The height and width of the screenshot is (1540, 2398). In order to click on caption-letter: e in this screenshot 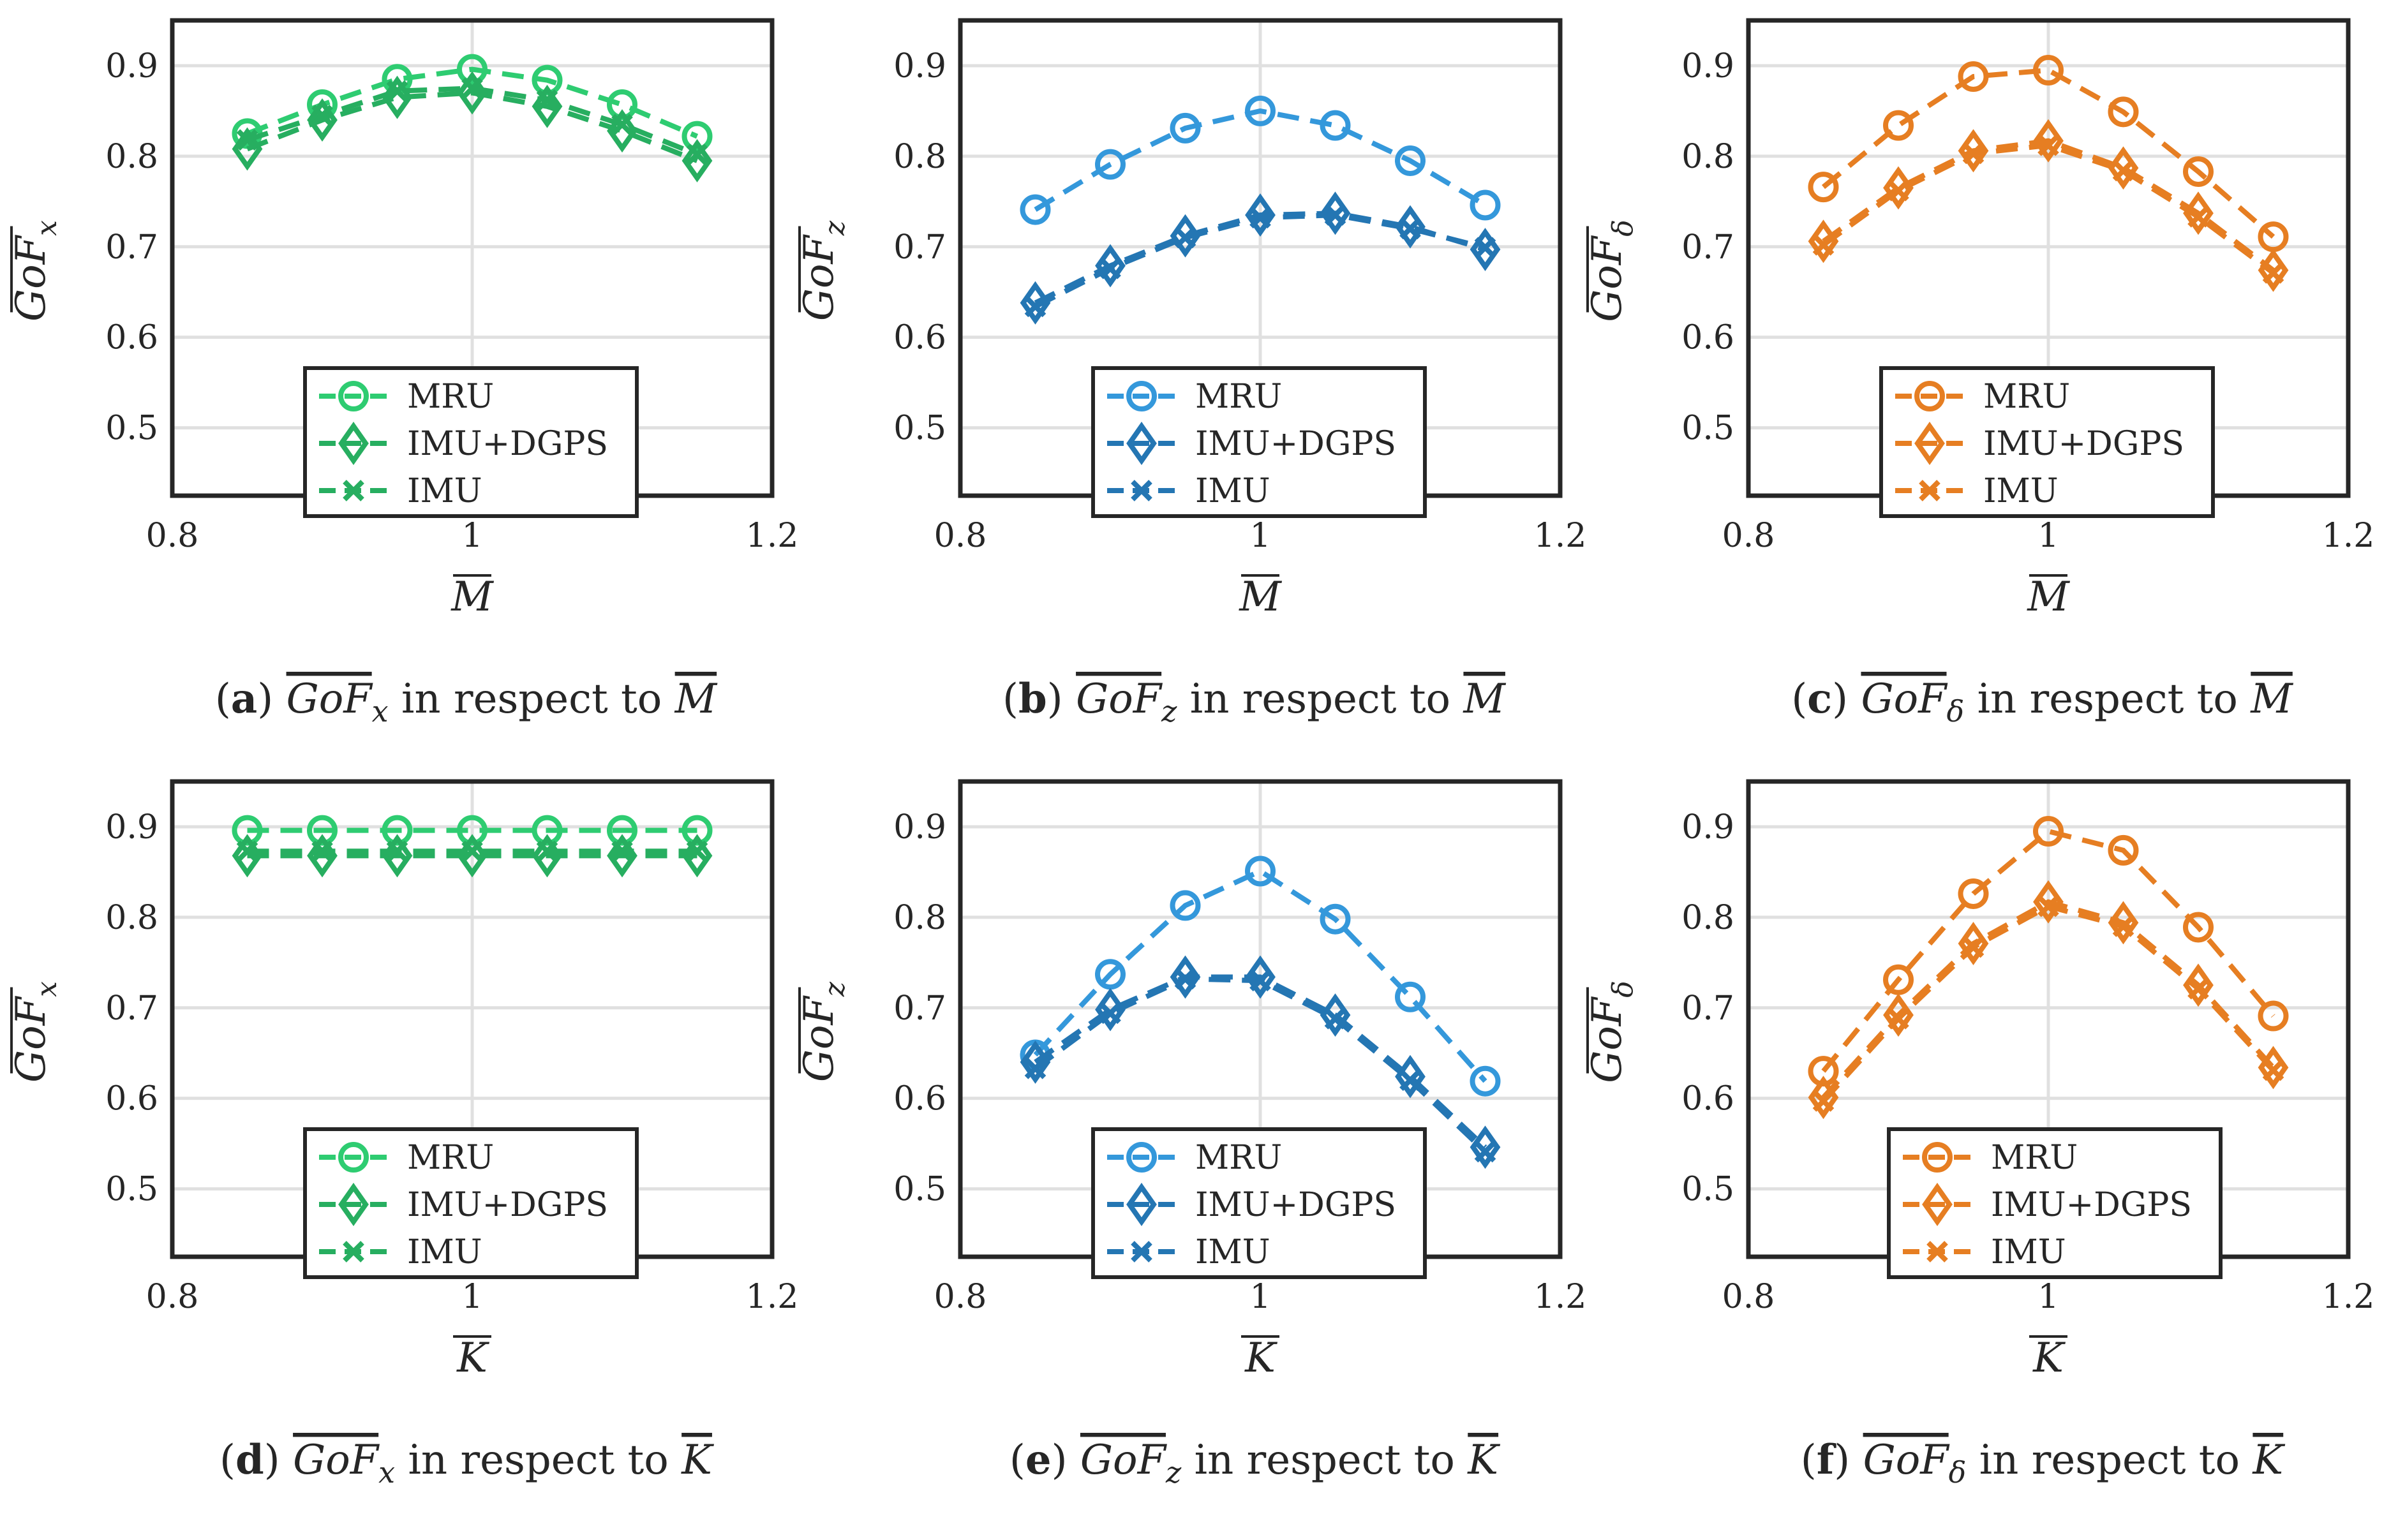, I will do `click(1038, 1460)`.